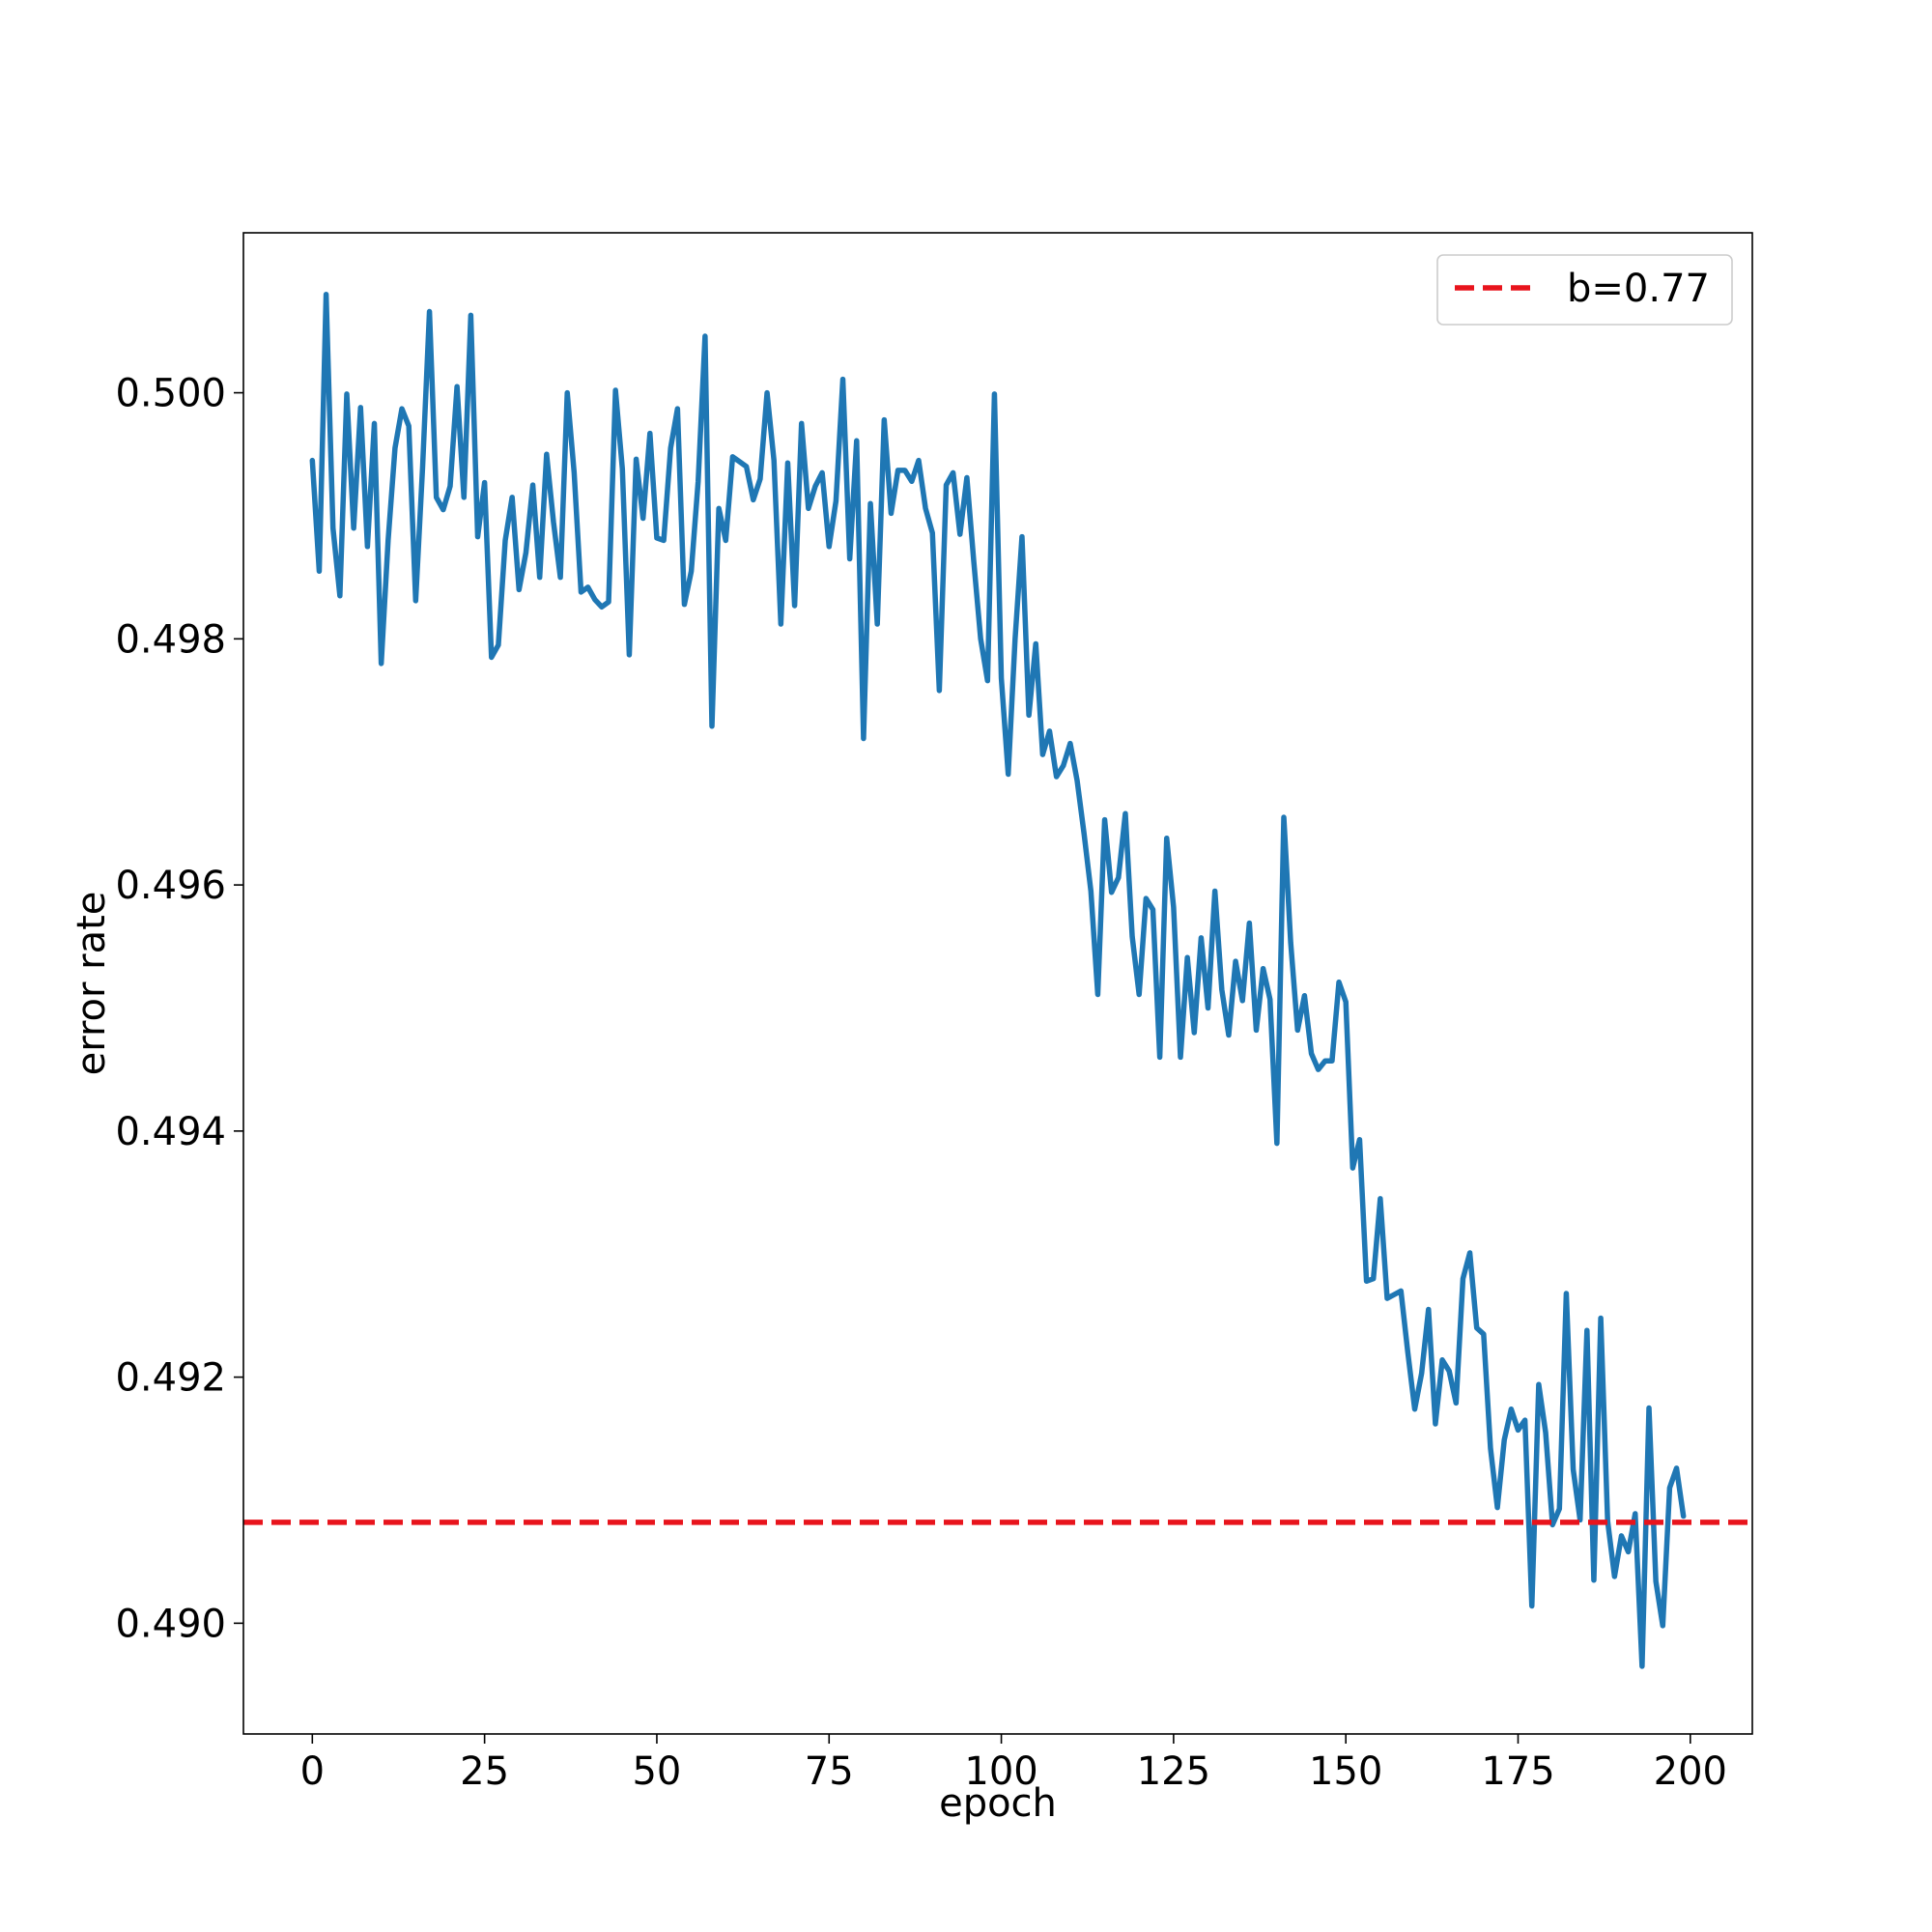 This screenshot has height=1932, width=1932. Describe the element at coordinates (998, 1803) in the screenshot. I see `x-axis-label: epoch` at that location.